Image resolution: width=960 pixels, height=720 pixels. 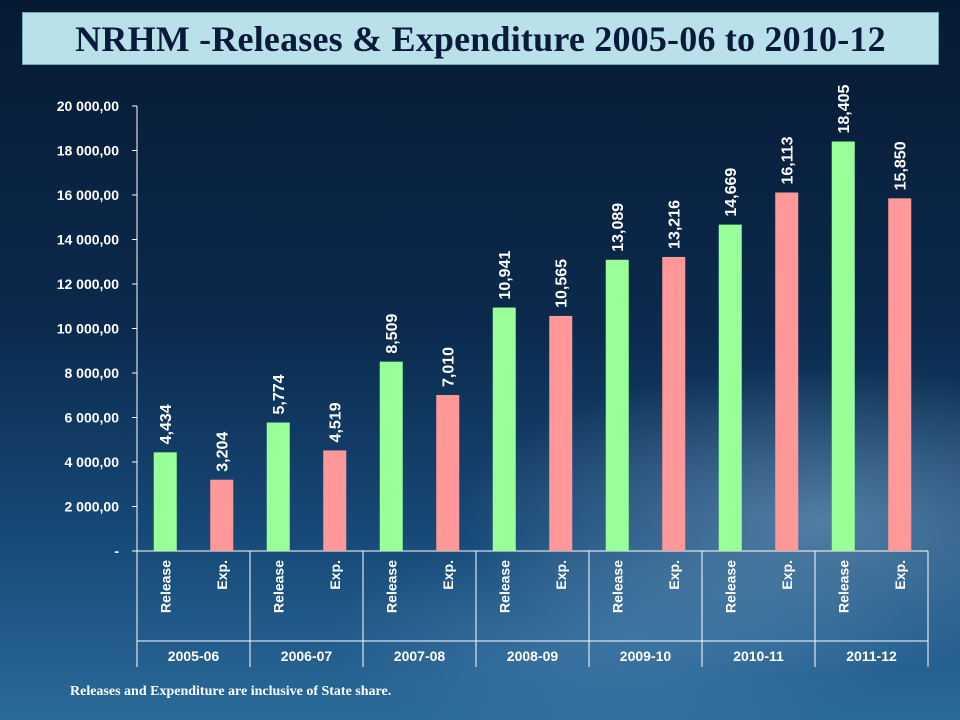 What do you see at coordinates (88, 151) in the screenshot?
I see `y-tick-label: 18 000,00` at bounding box center [88, 151].